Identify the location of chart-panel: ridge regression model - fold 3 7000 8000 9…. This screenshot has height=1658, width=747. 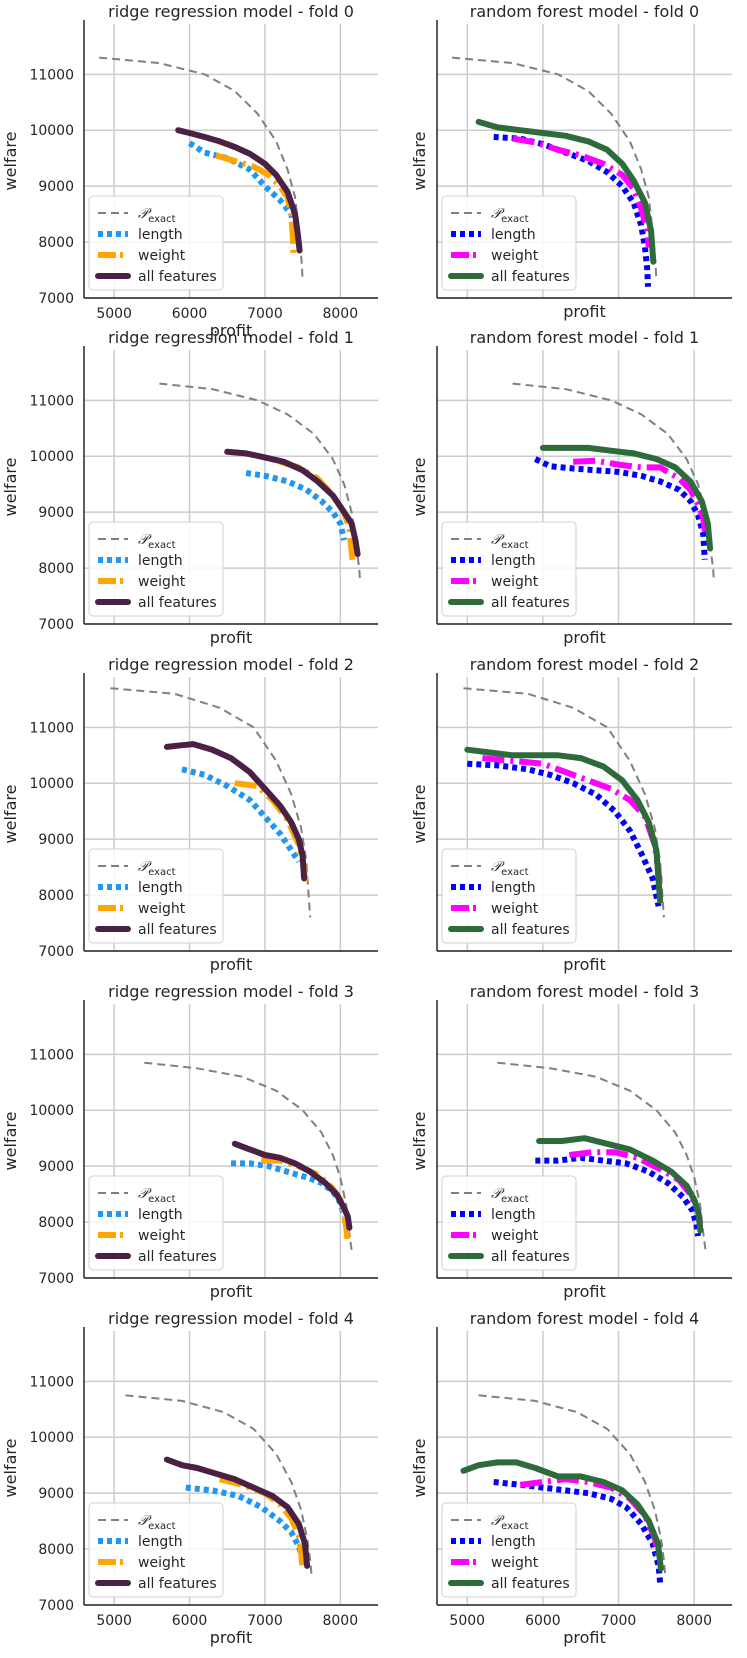
(189, 1141).